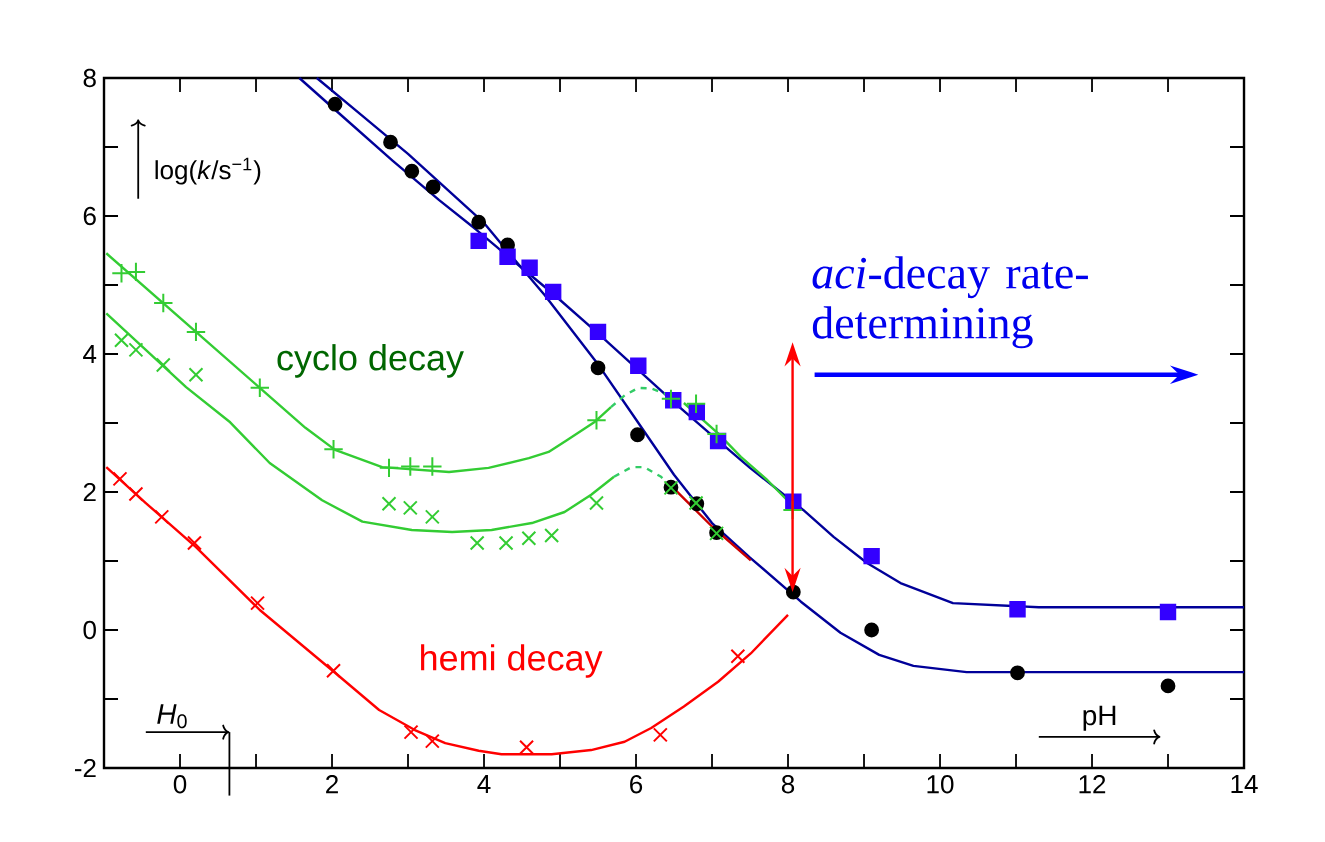 This screenshot has height=842, width=1325. What do you see at coordinates (940, 784) in the screenshot?
I see `x-tick-label: 10` at bounding box center [940, 784].